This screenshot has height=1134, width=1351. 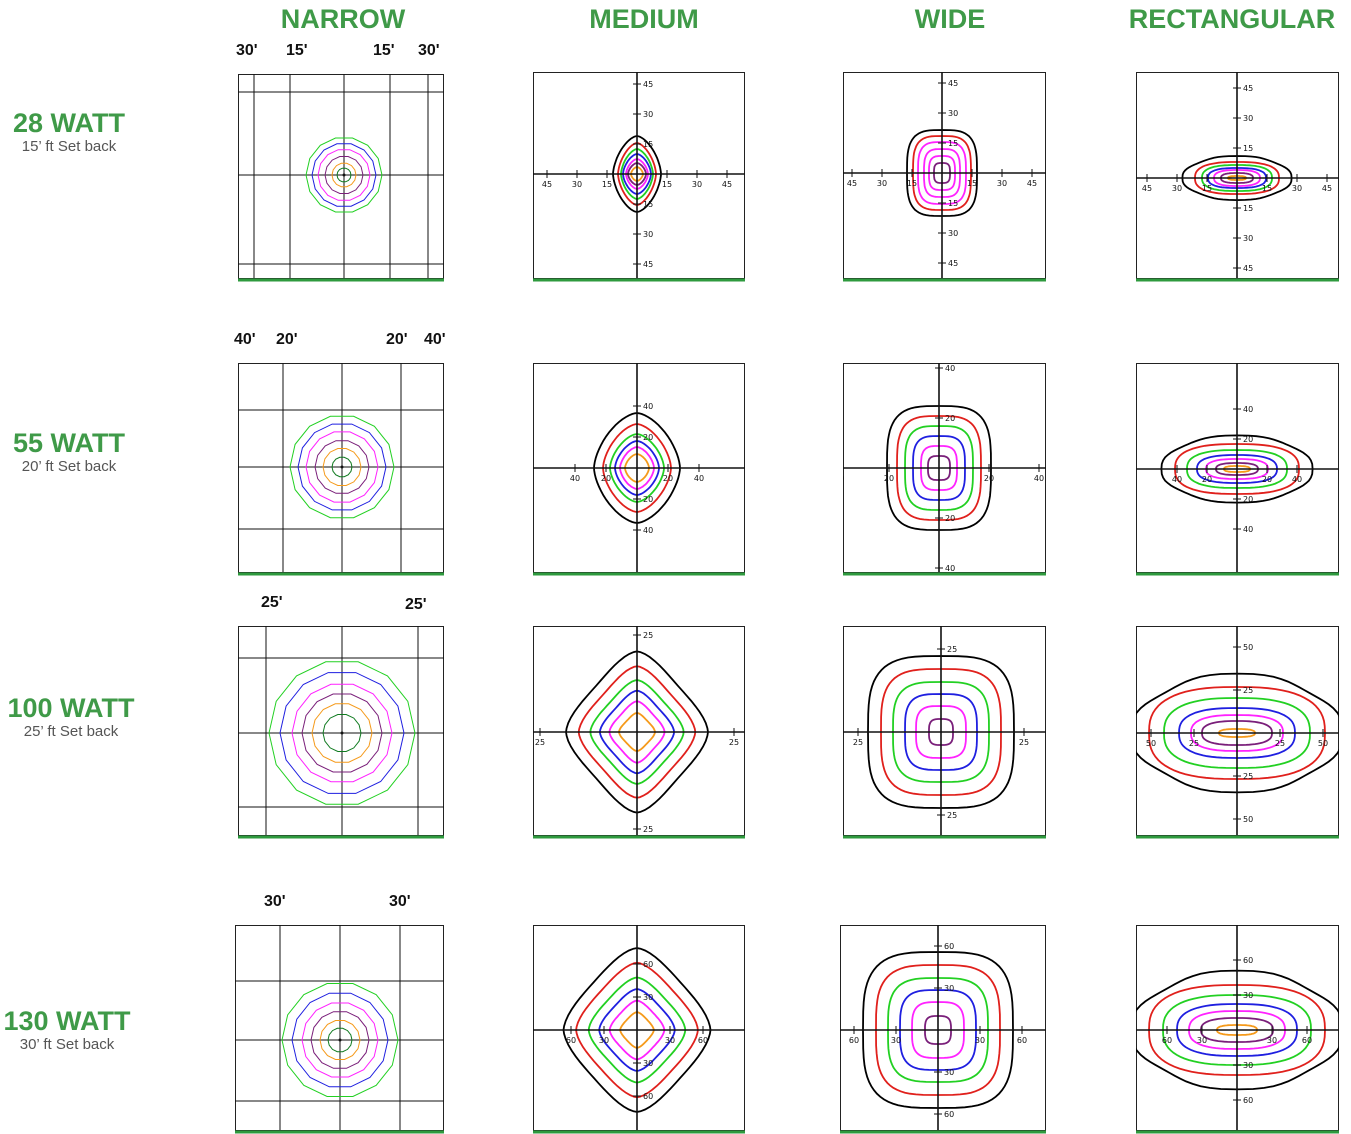 I want to click on column-heading-wide: WIDE, so click(x=950, y=19).